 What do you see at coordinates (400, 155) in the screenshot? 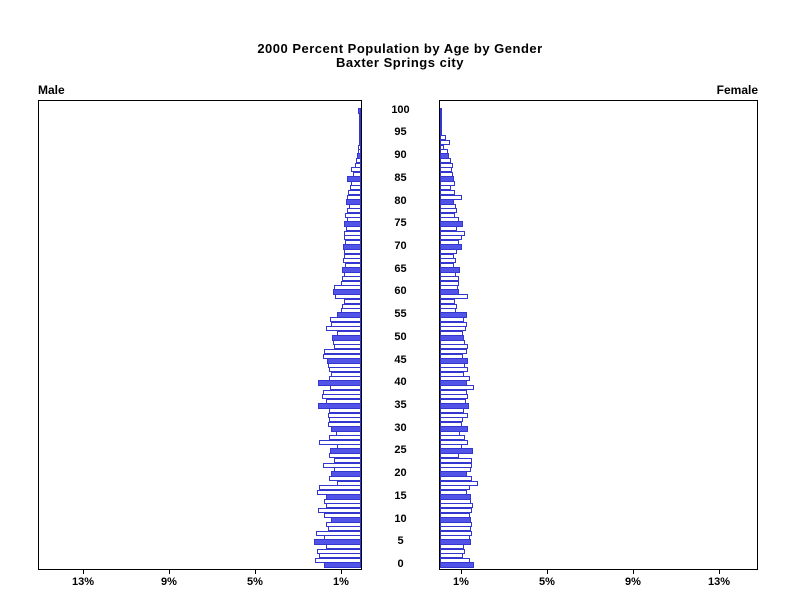
I see `age-tick-90: 90` at bounding box center [400, 155].